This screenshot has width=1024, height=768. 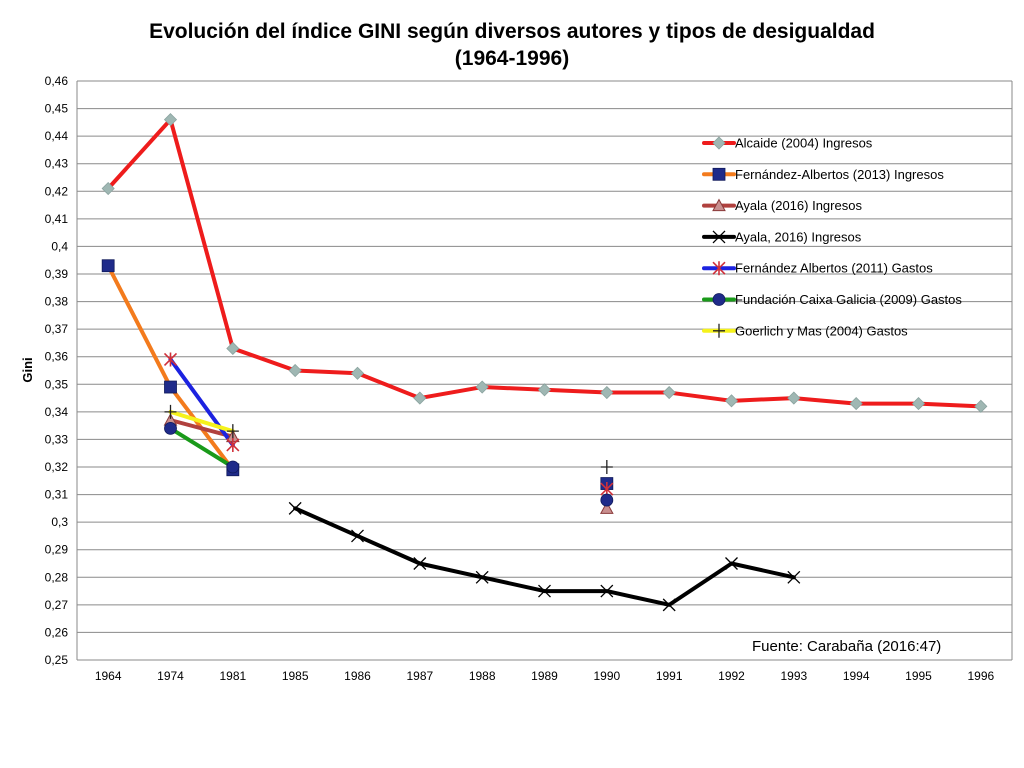 I want to click on y-tick-label: 0,41, so click(x=57, y=219).